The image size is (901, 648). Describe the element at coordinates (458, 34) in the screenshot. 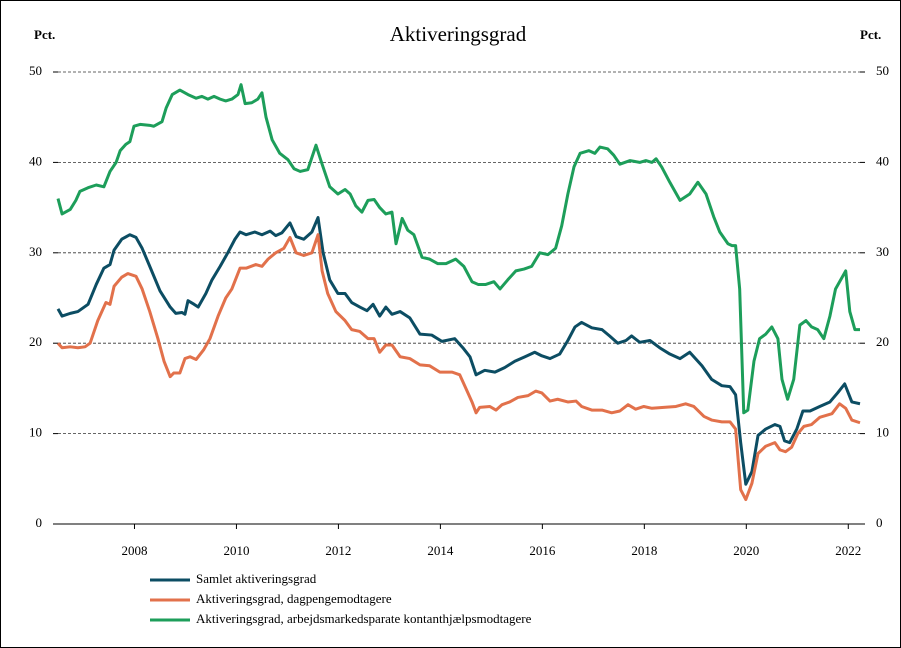

I see `chart-title: Aktiveringsgrad` at that location.